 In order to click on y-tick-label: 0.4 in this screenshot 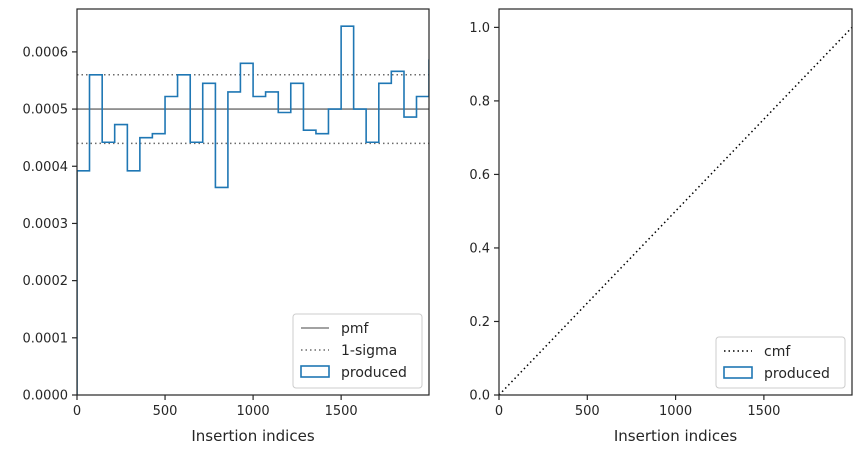, I will do `click(479, 248)`.